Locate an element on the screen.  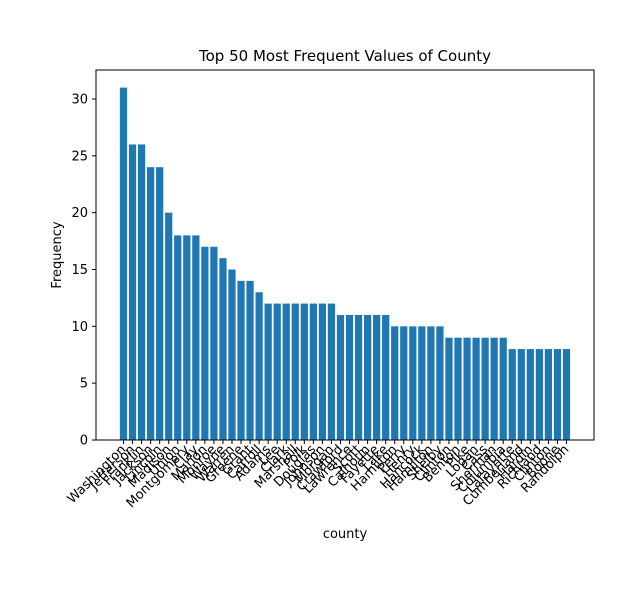
y-tick-label: 20 is located at coordinates (79, 213).